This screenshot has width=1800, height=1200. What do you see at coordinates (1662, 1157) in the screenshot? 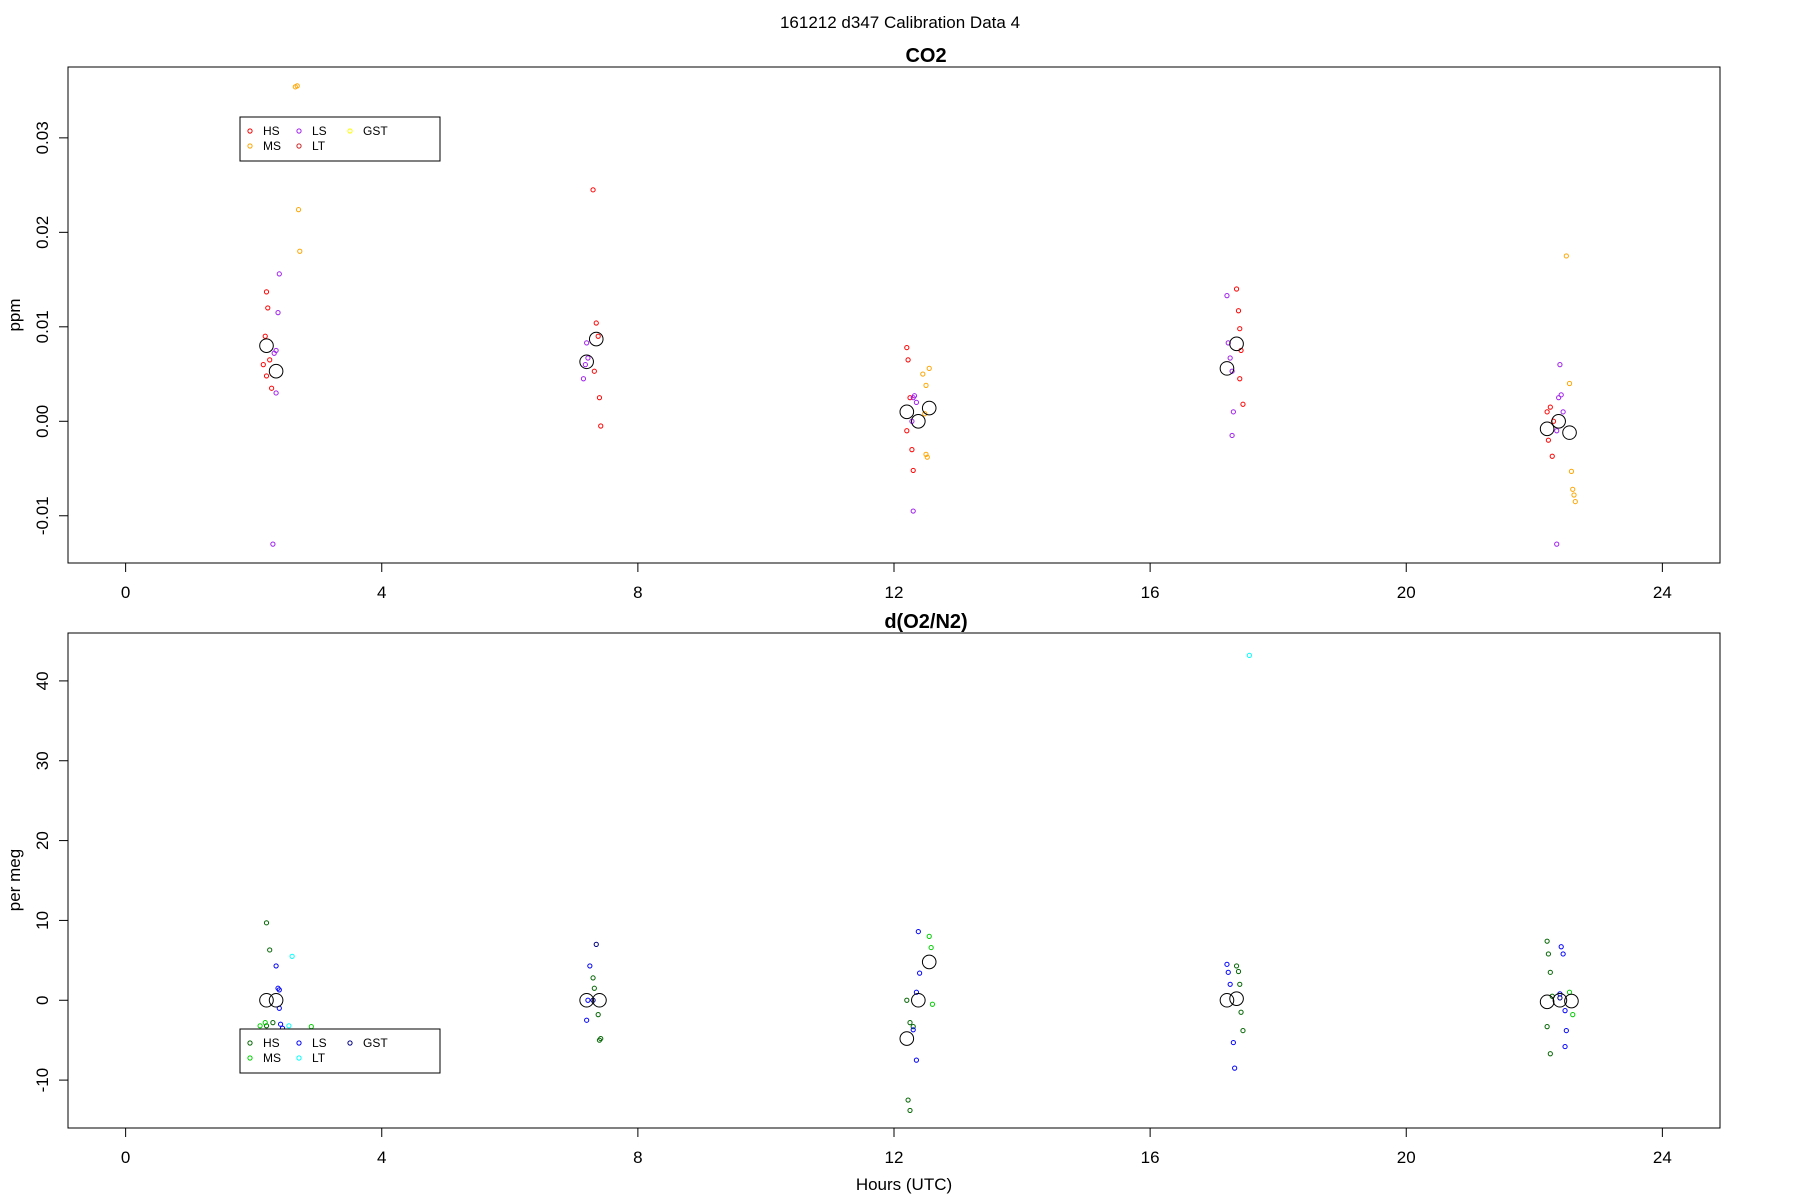
I see `o2n2-x-tick-label: 24` at bounding box center [1662, 1157].